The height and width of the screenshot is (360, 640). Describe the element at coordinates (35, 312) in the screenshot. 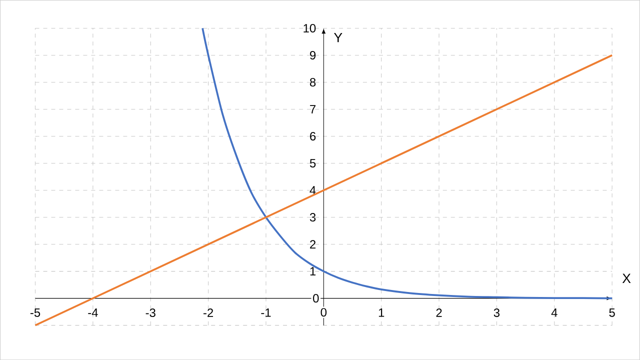

I see `x-tick-label: -5` at that location.